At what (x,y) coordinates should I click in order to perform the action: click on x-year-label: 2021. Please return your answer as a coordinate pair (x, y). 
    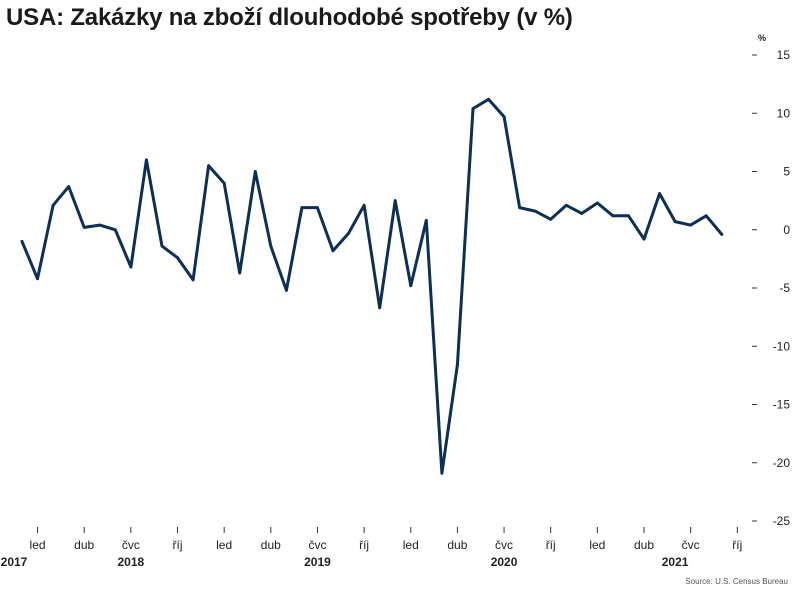
    Looking at the image, I should click on (675, 562).